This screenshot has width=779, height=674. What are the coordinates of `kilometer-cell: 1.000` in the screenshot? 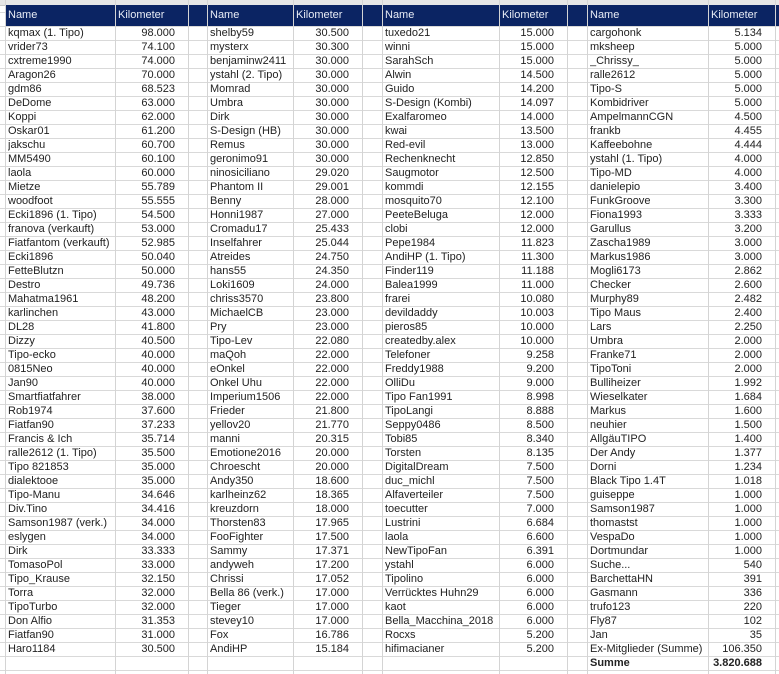 It's located at (748, 523).